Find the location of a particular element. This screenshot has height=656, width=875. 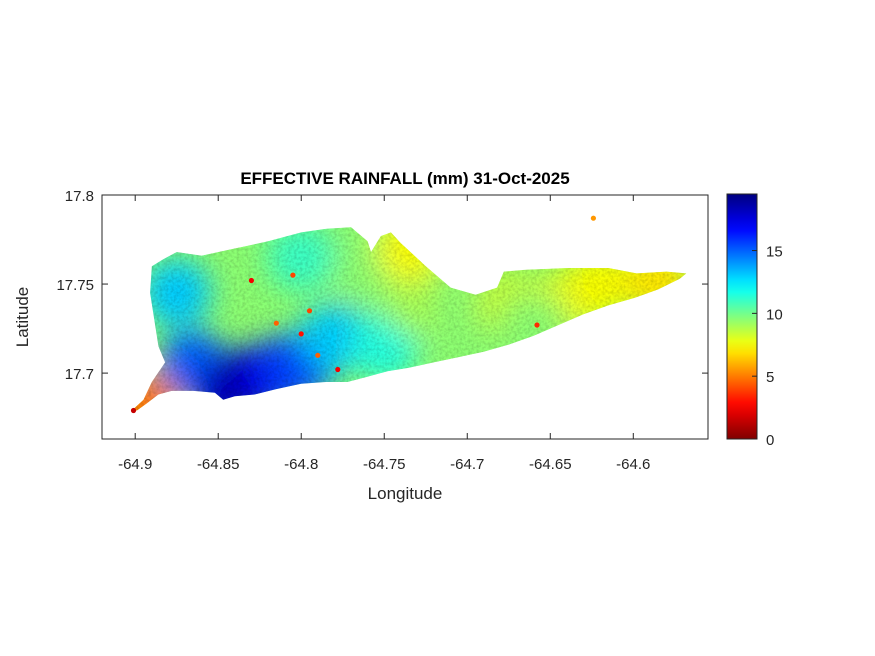

y-tick-label: 17.8 is located at coordinates (79, 196).